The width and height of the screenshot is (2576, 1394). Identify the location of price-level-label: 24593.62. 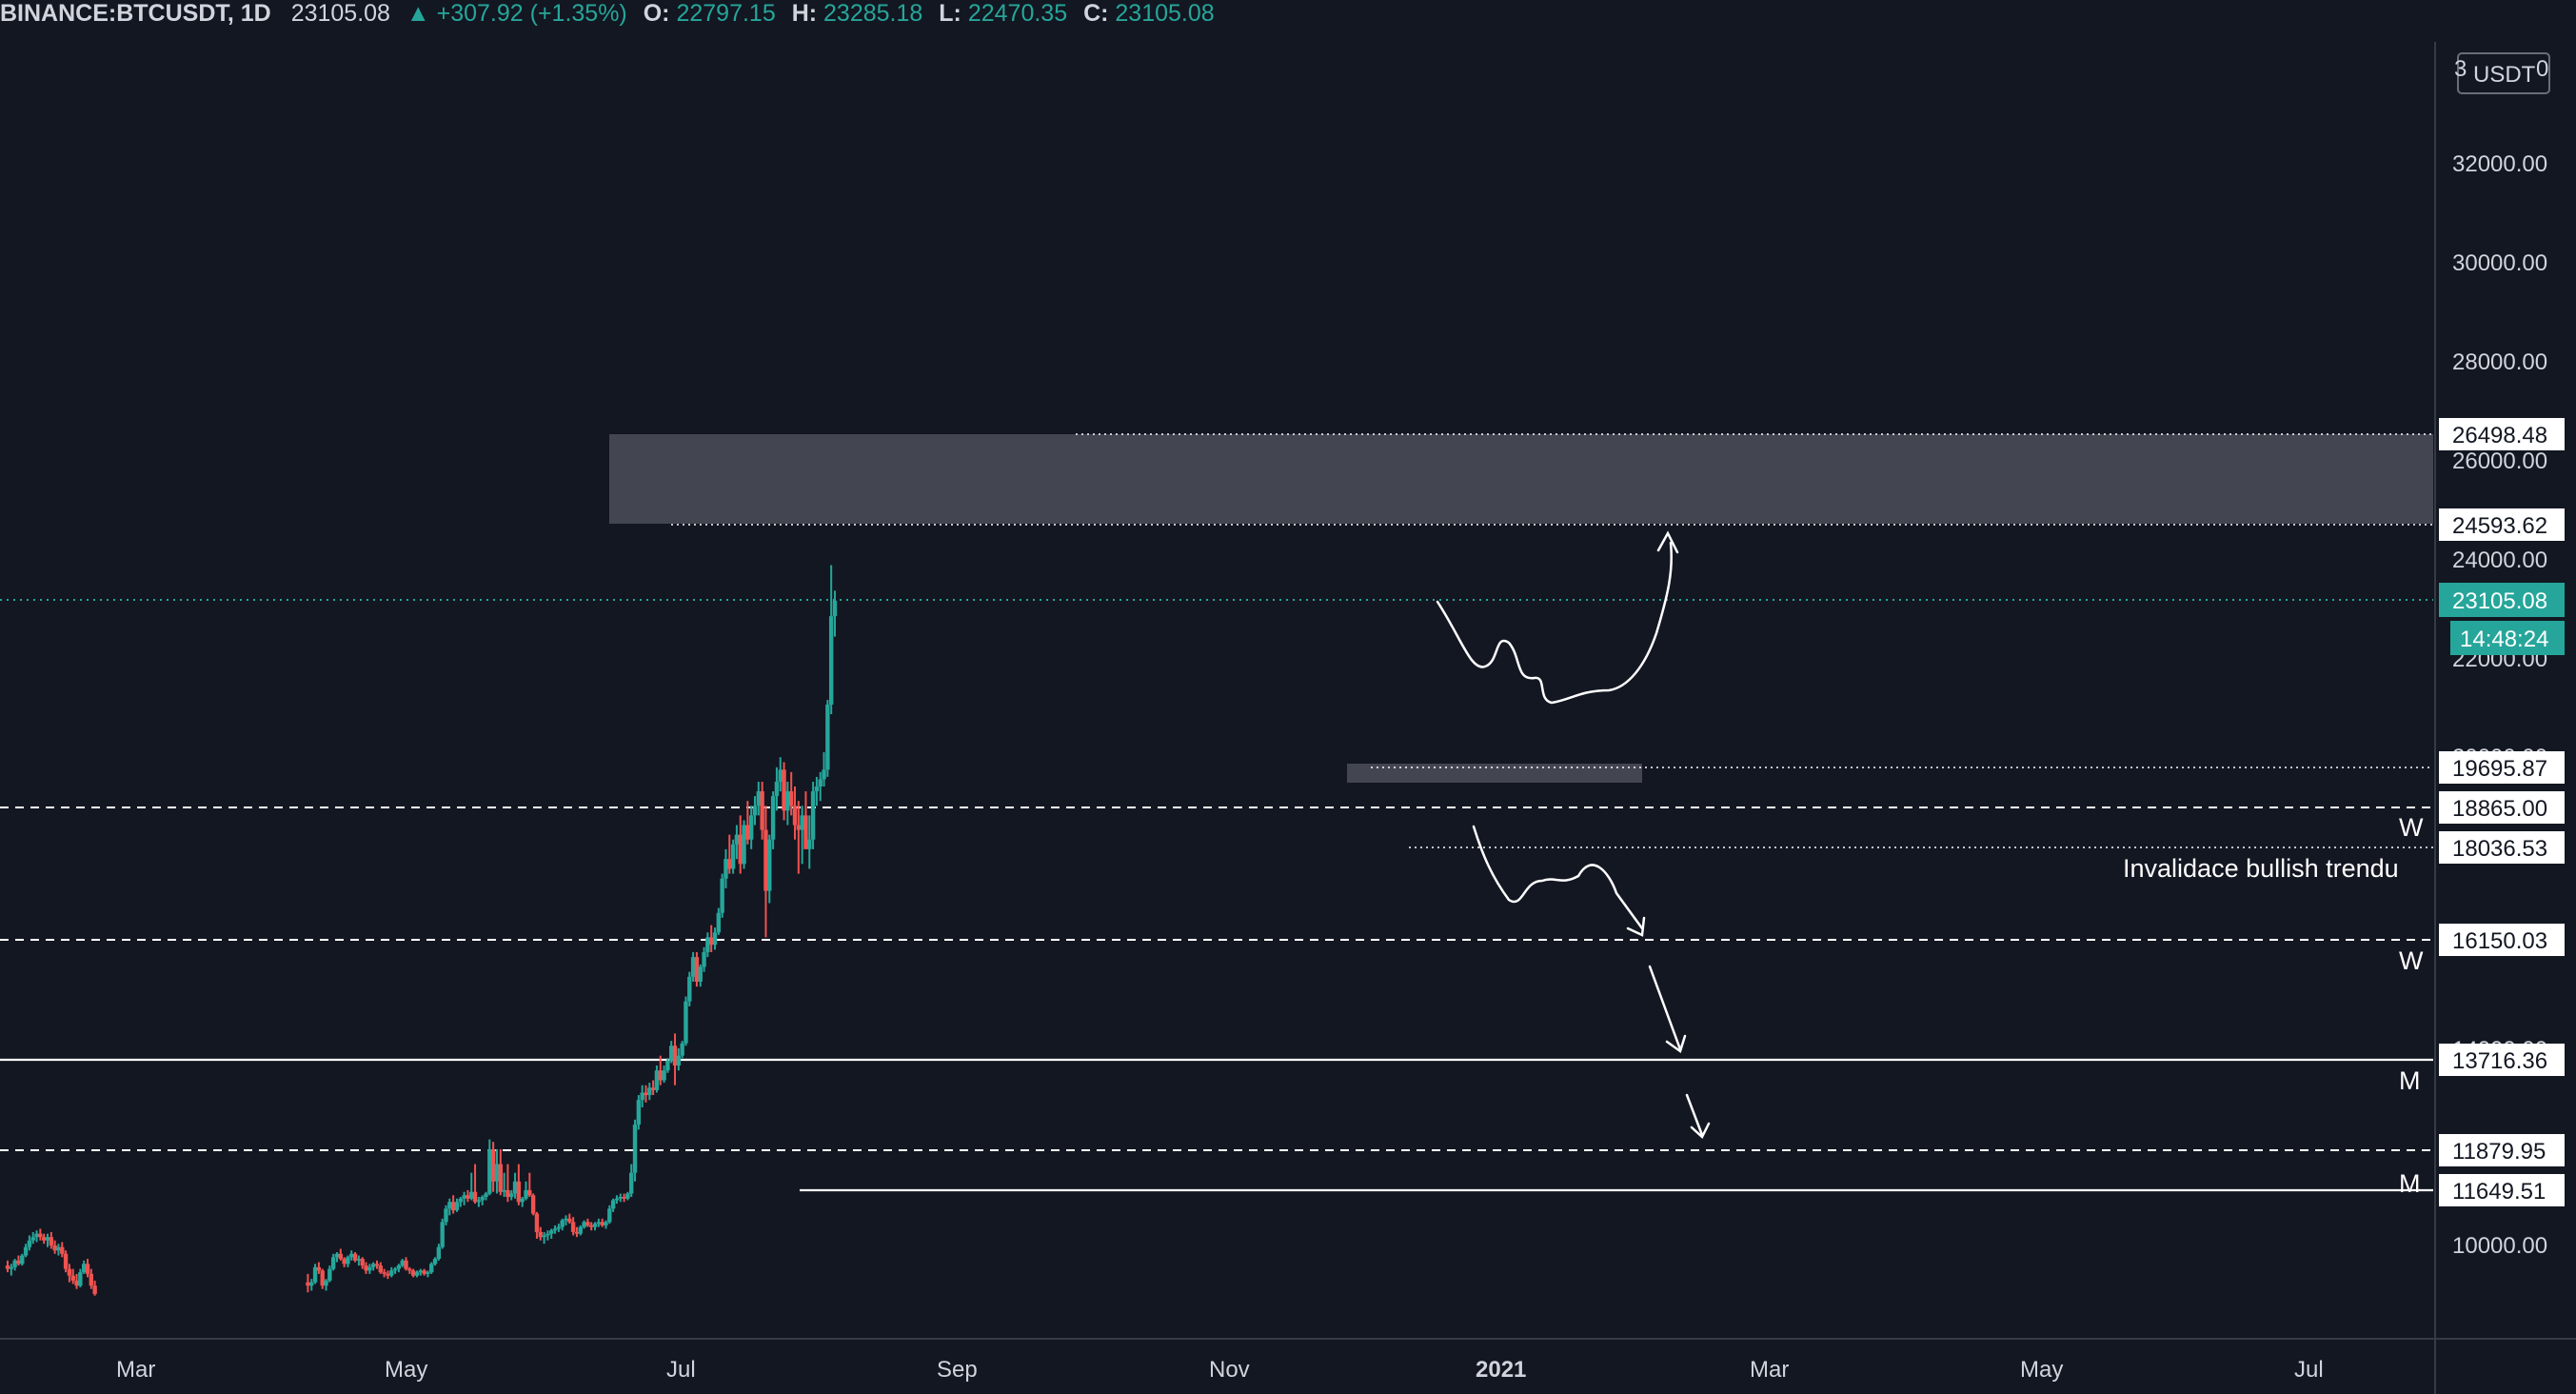
(2499, 526).